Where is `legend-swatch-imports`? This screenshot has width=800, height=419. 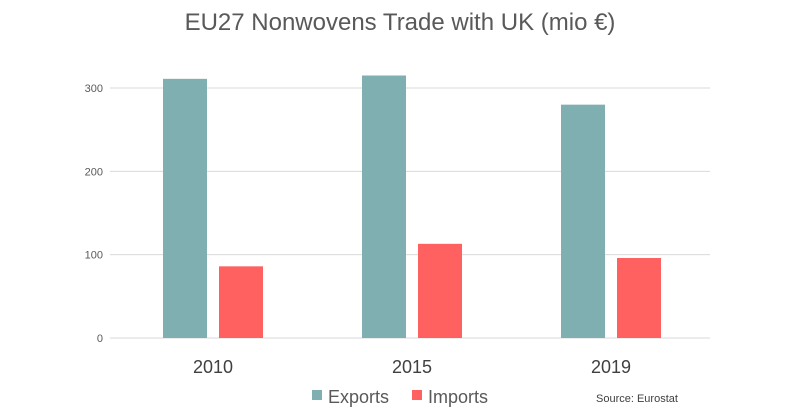 legend-swatch-imports is located at coordinates (417, 395).